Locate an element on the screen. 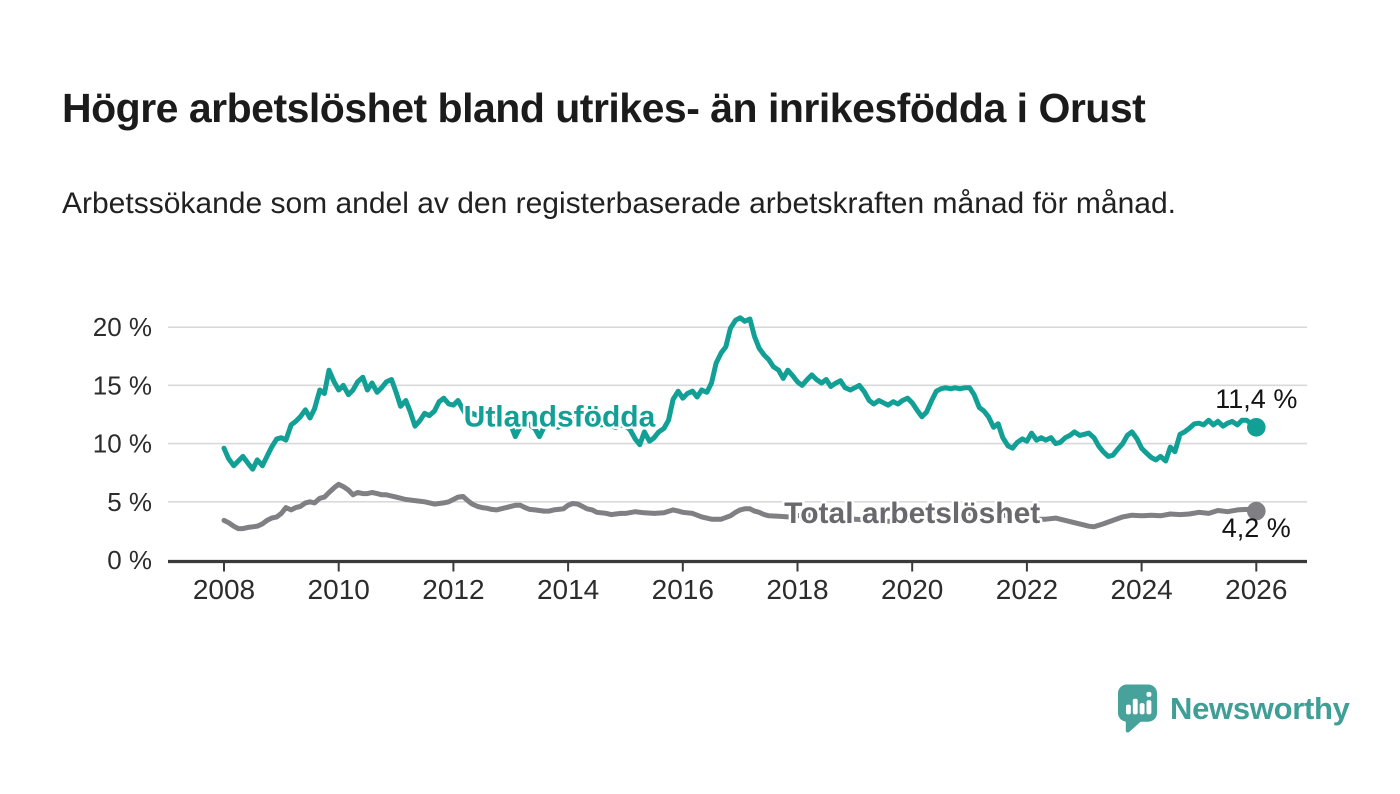  x-axis-label: 2016 is located at coordinates (683, 589).